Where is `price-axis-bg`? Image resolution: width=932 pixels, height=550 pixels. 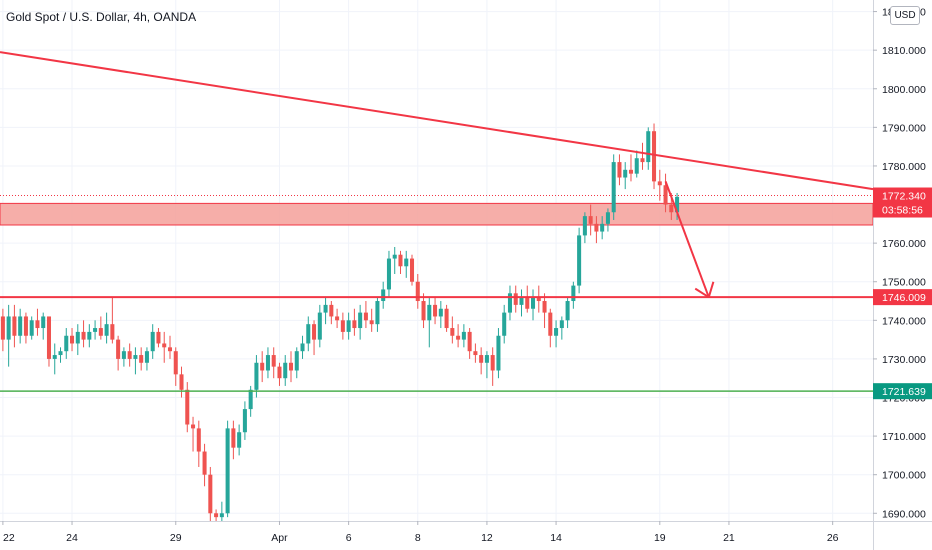
price-axis-bg is located at coordinates (902, 275).